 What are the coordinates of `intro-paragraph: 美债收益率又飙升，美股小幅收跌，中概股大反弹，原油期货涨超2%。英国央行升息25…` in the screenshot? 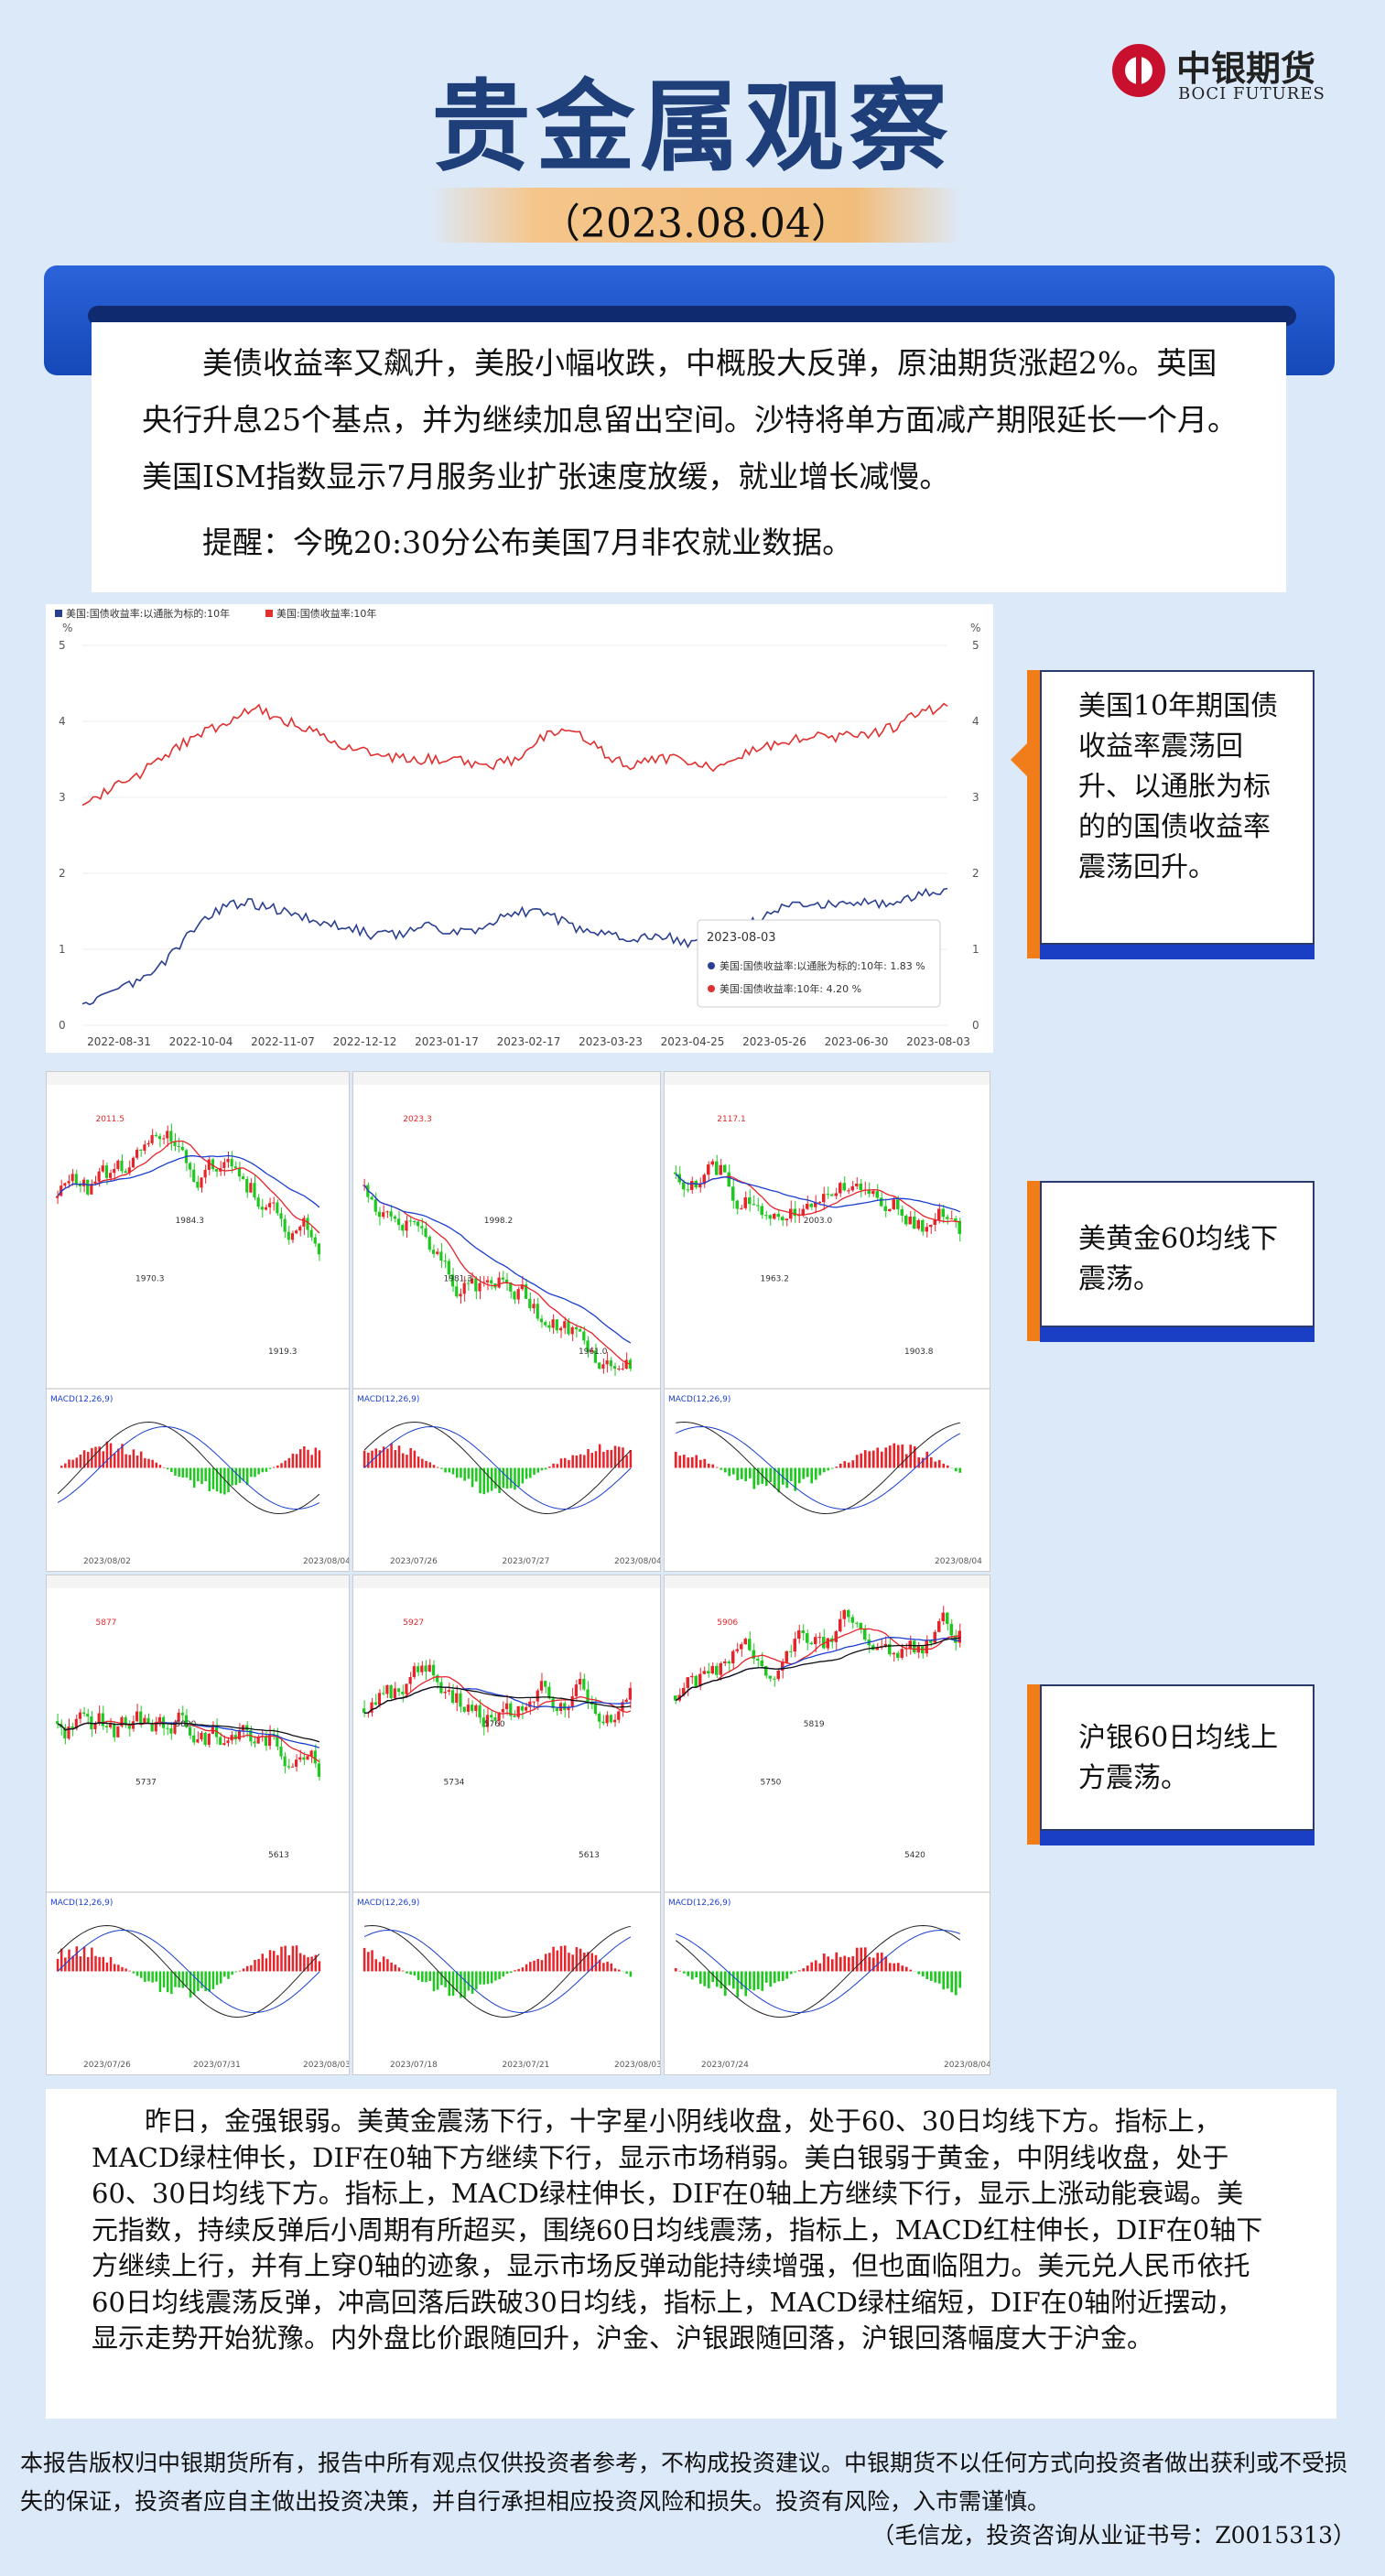 It's located at (690, 420).